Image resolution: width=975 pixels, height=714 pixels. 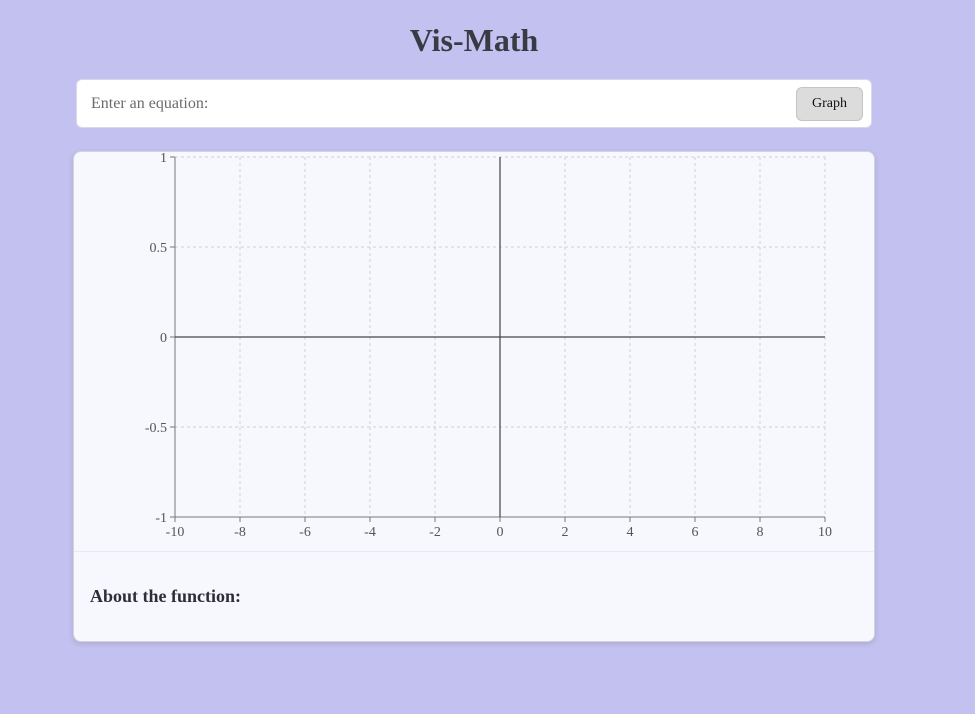 I want to click on x-tick-label: 10, so click(x=825, y=532).